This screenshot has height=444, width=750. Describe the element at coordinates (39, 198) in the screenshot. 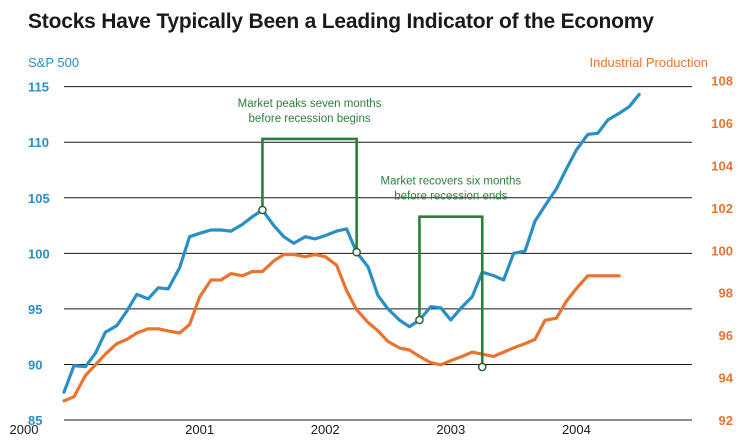

I see `y-left-tick-label: 105` at that location.